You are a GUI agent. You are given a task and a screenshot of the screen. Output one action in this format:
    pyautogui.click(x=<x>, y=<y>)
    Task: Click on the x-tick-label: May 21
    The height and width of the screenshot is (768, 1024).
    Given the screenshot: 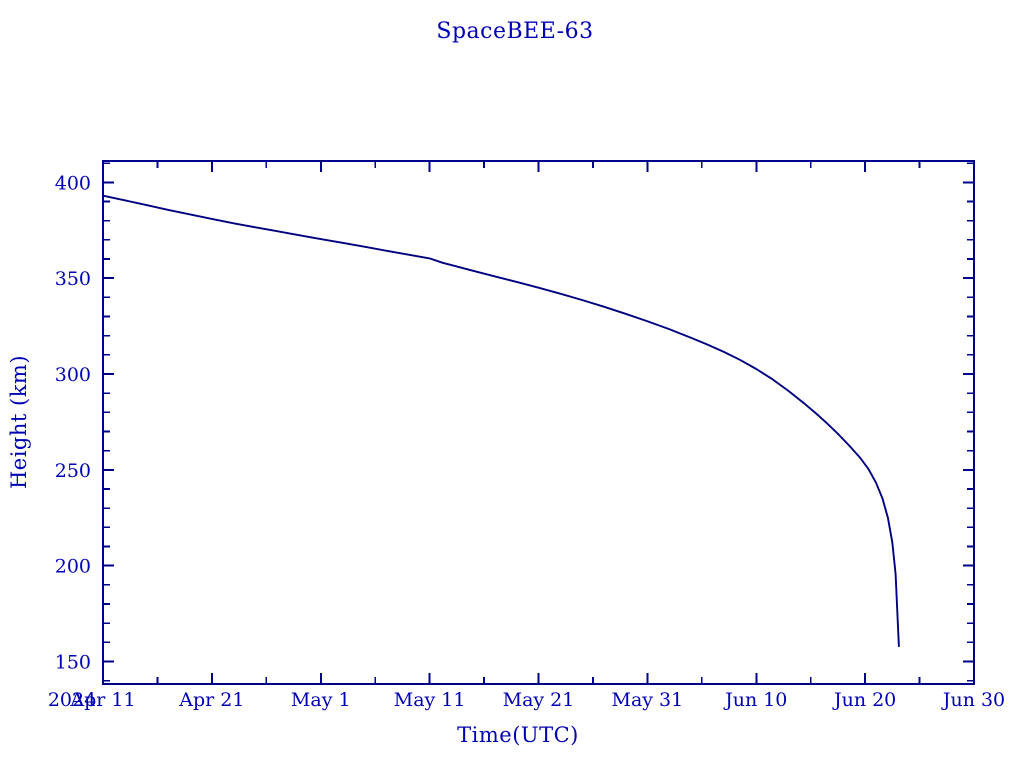 What is the action you would take?
    pyautogui.click(x=539, y=700)
    